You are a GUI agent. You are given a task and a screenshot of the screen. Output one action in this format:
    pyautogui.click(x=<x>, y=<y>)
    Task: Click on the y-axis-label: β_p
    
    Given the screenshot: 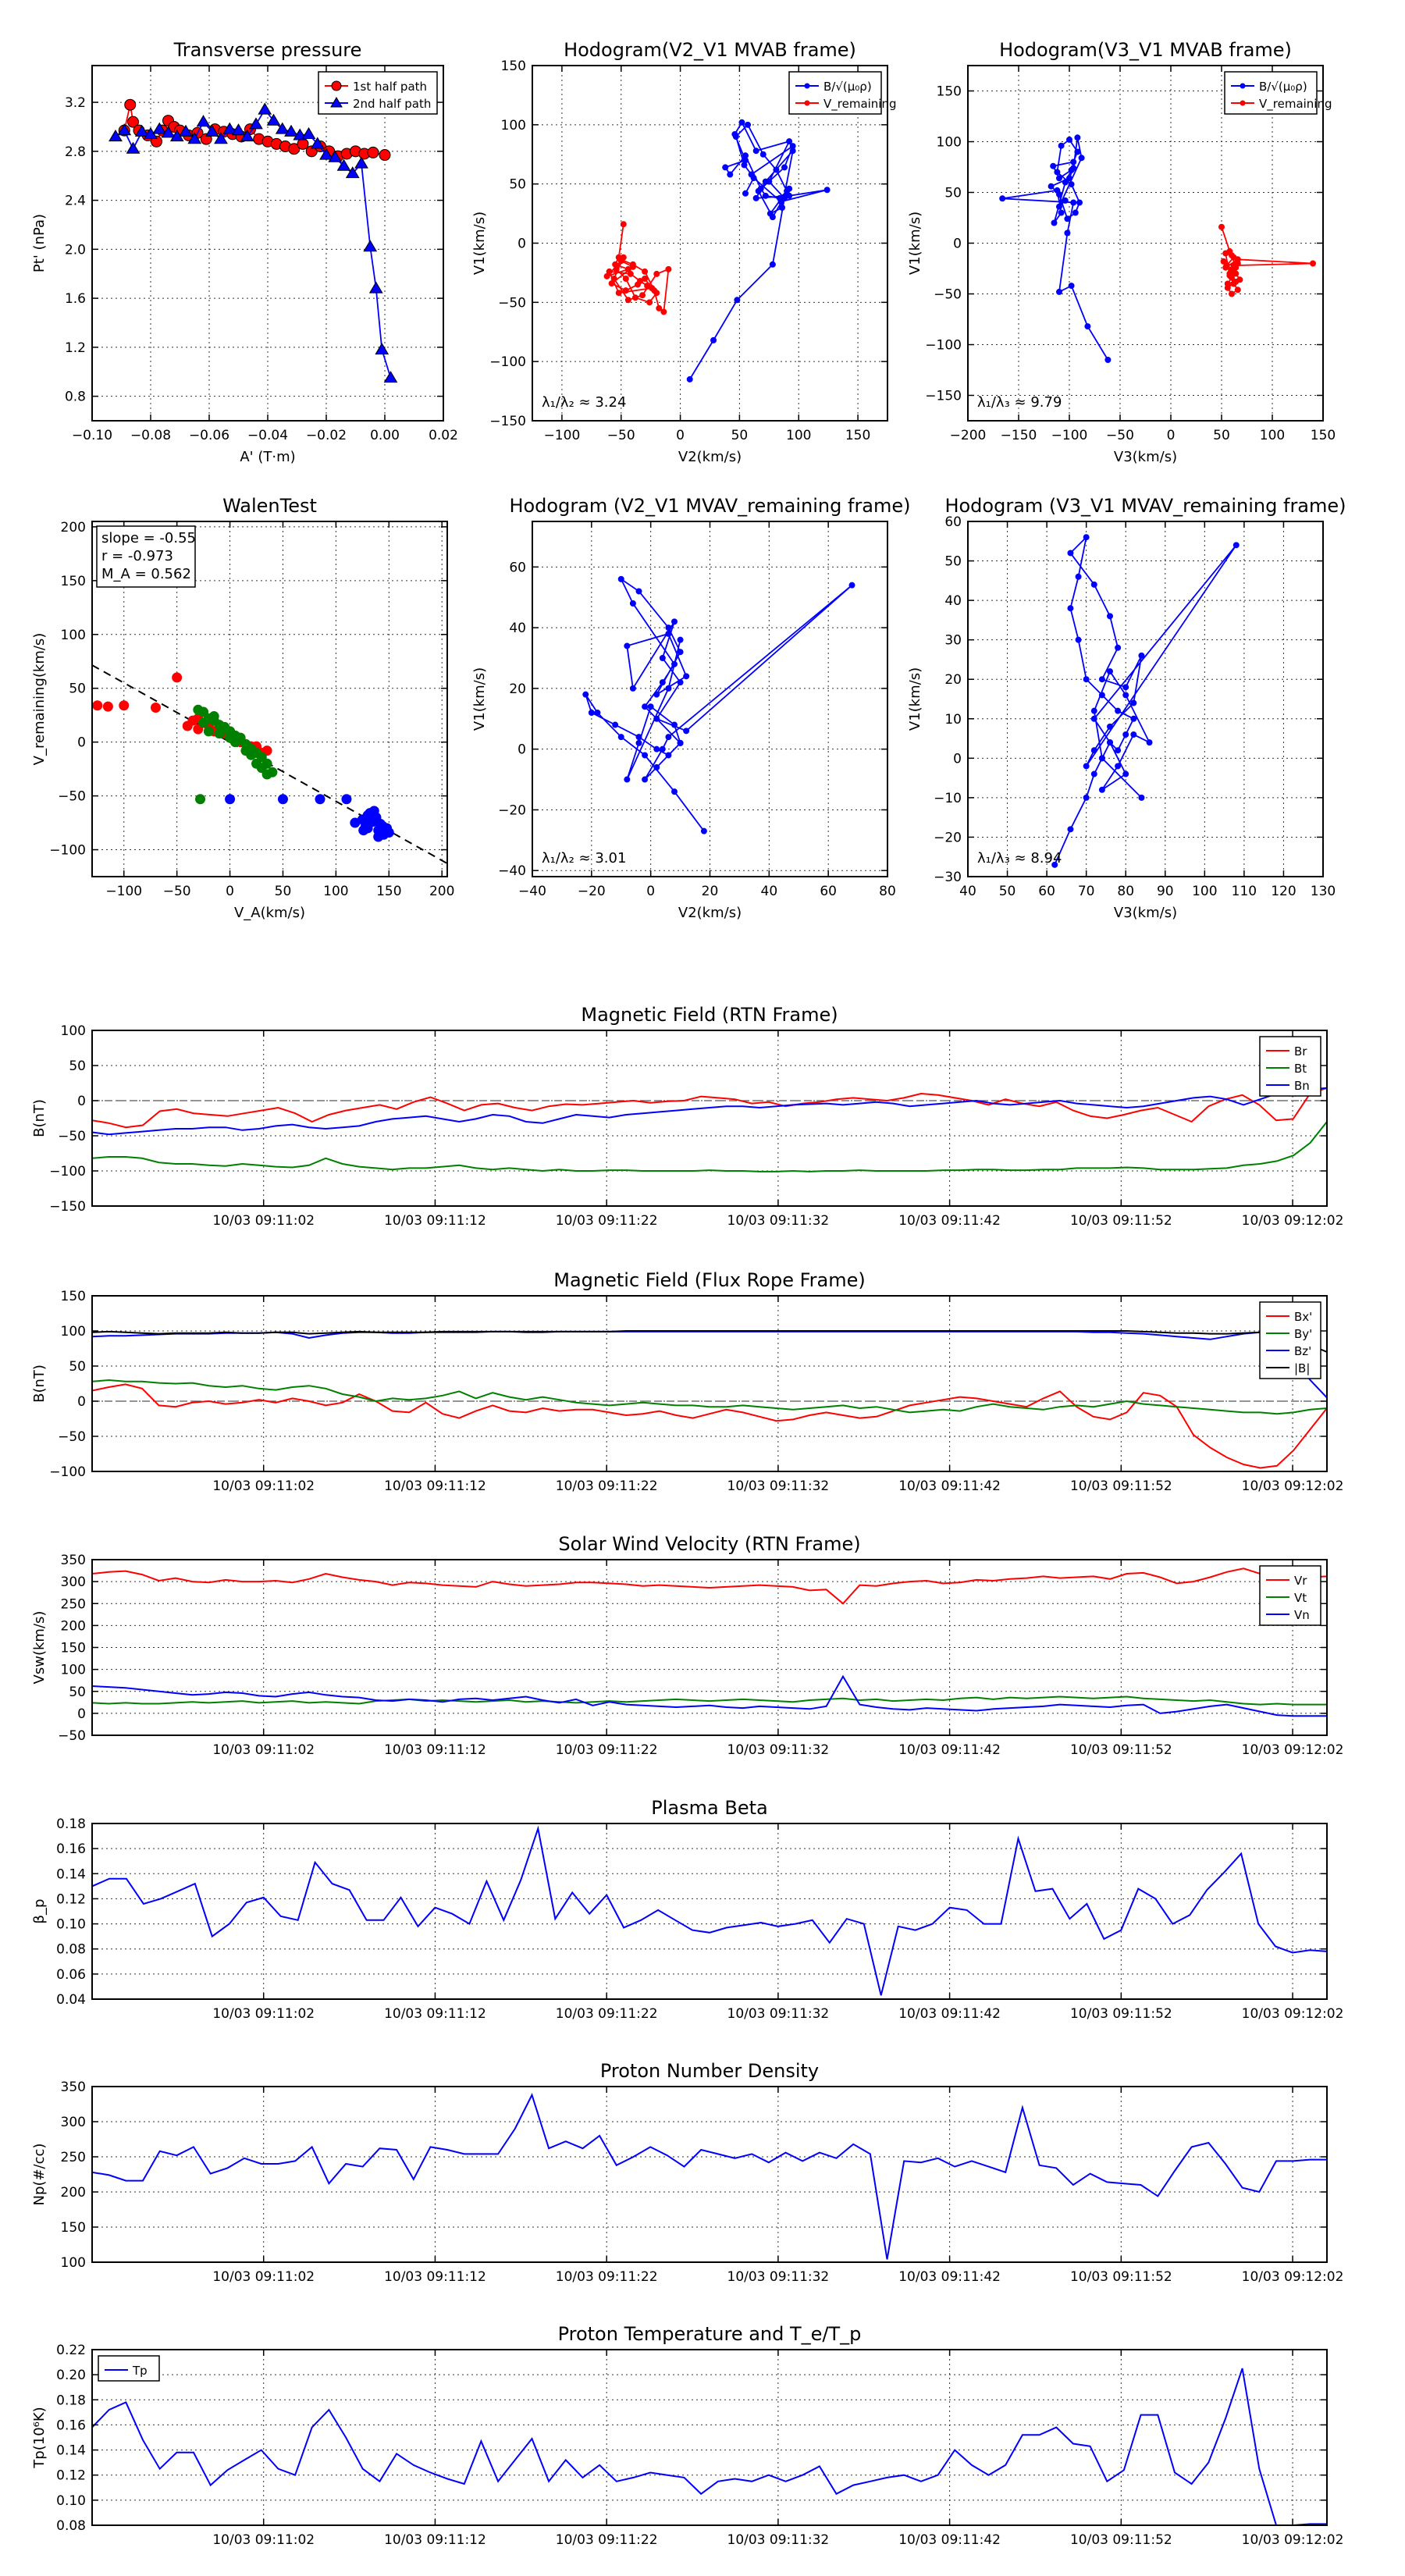 What is the action you would take?
    pyautogui.click(x=40, y=1911)
    